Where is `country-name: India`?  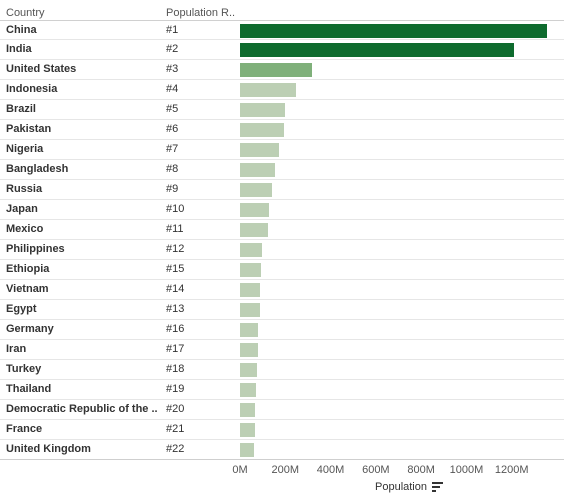
country-name: India is located at coordinates (19, 49).